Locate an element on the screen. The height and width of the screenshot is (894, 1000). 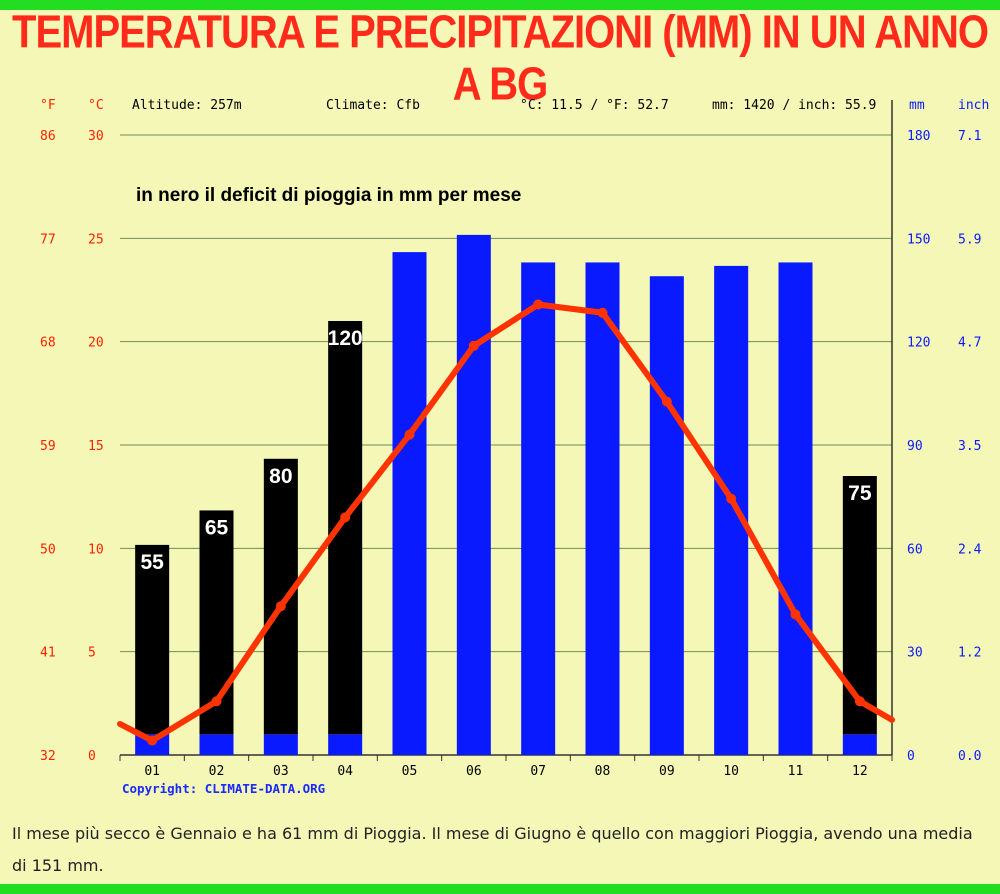
total-rain-label: mm: 1420 / inch: 55.9 is located at coordinates (794, 105).